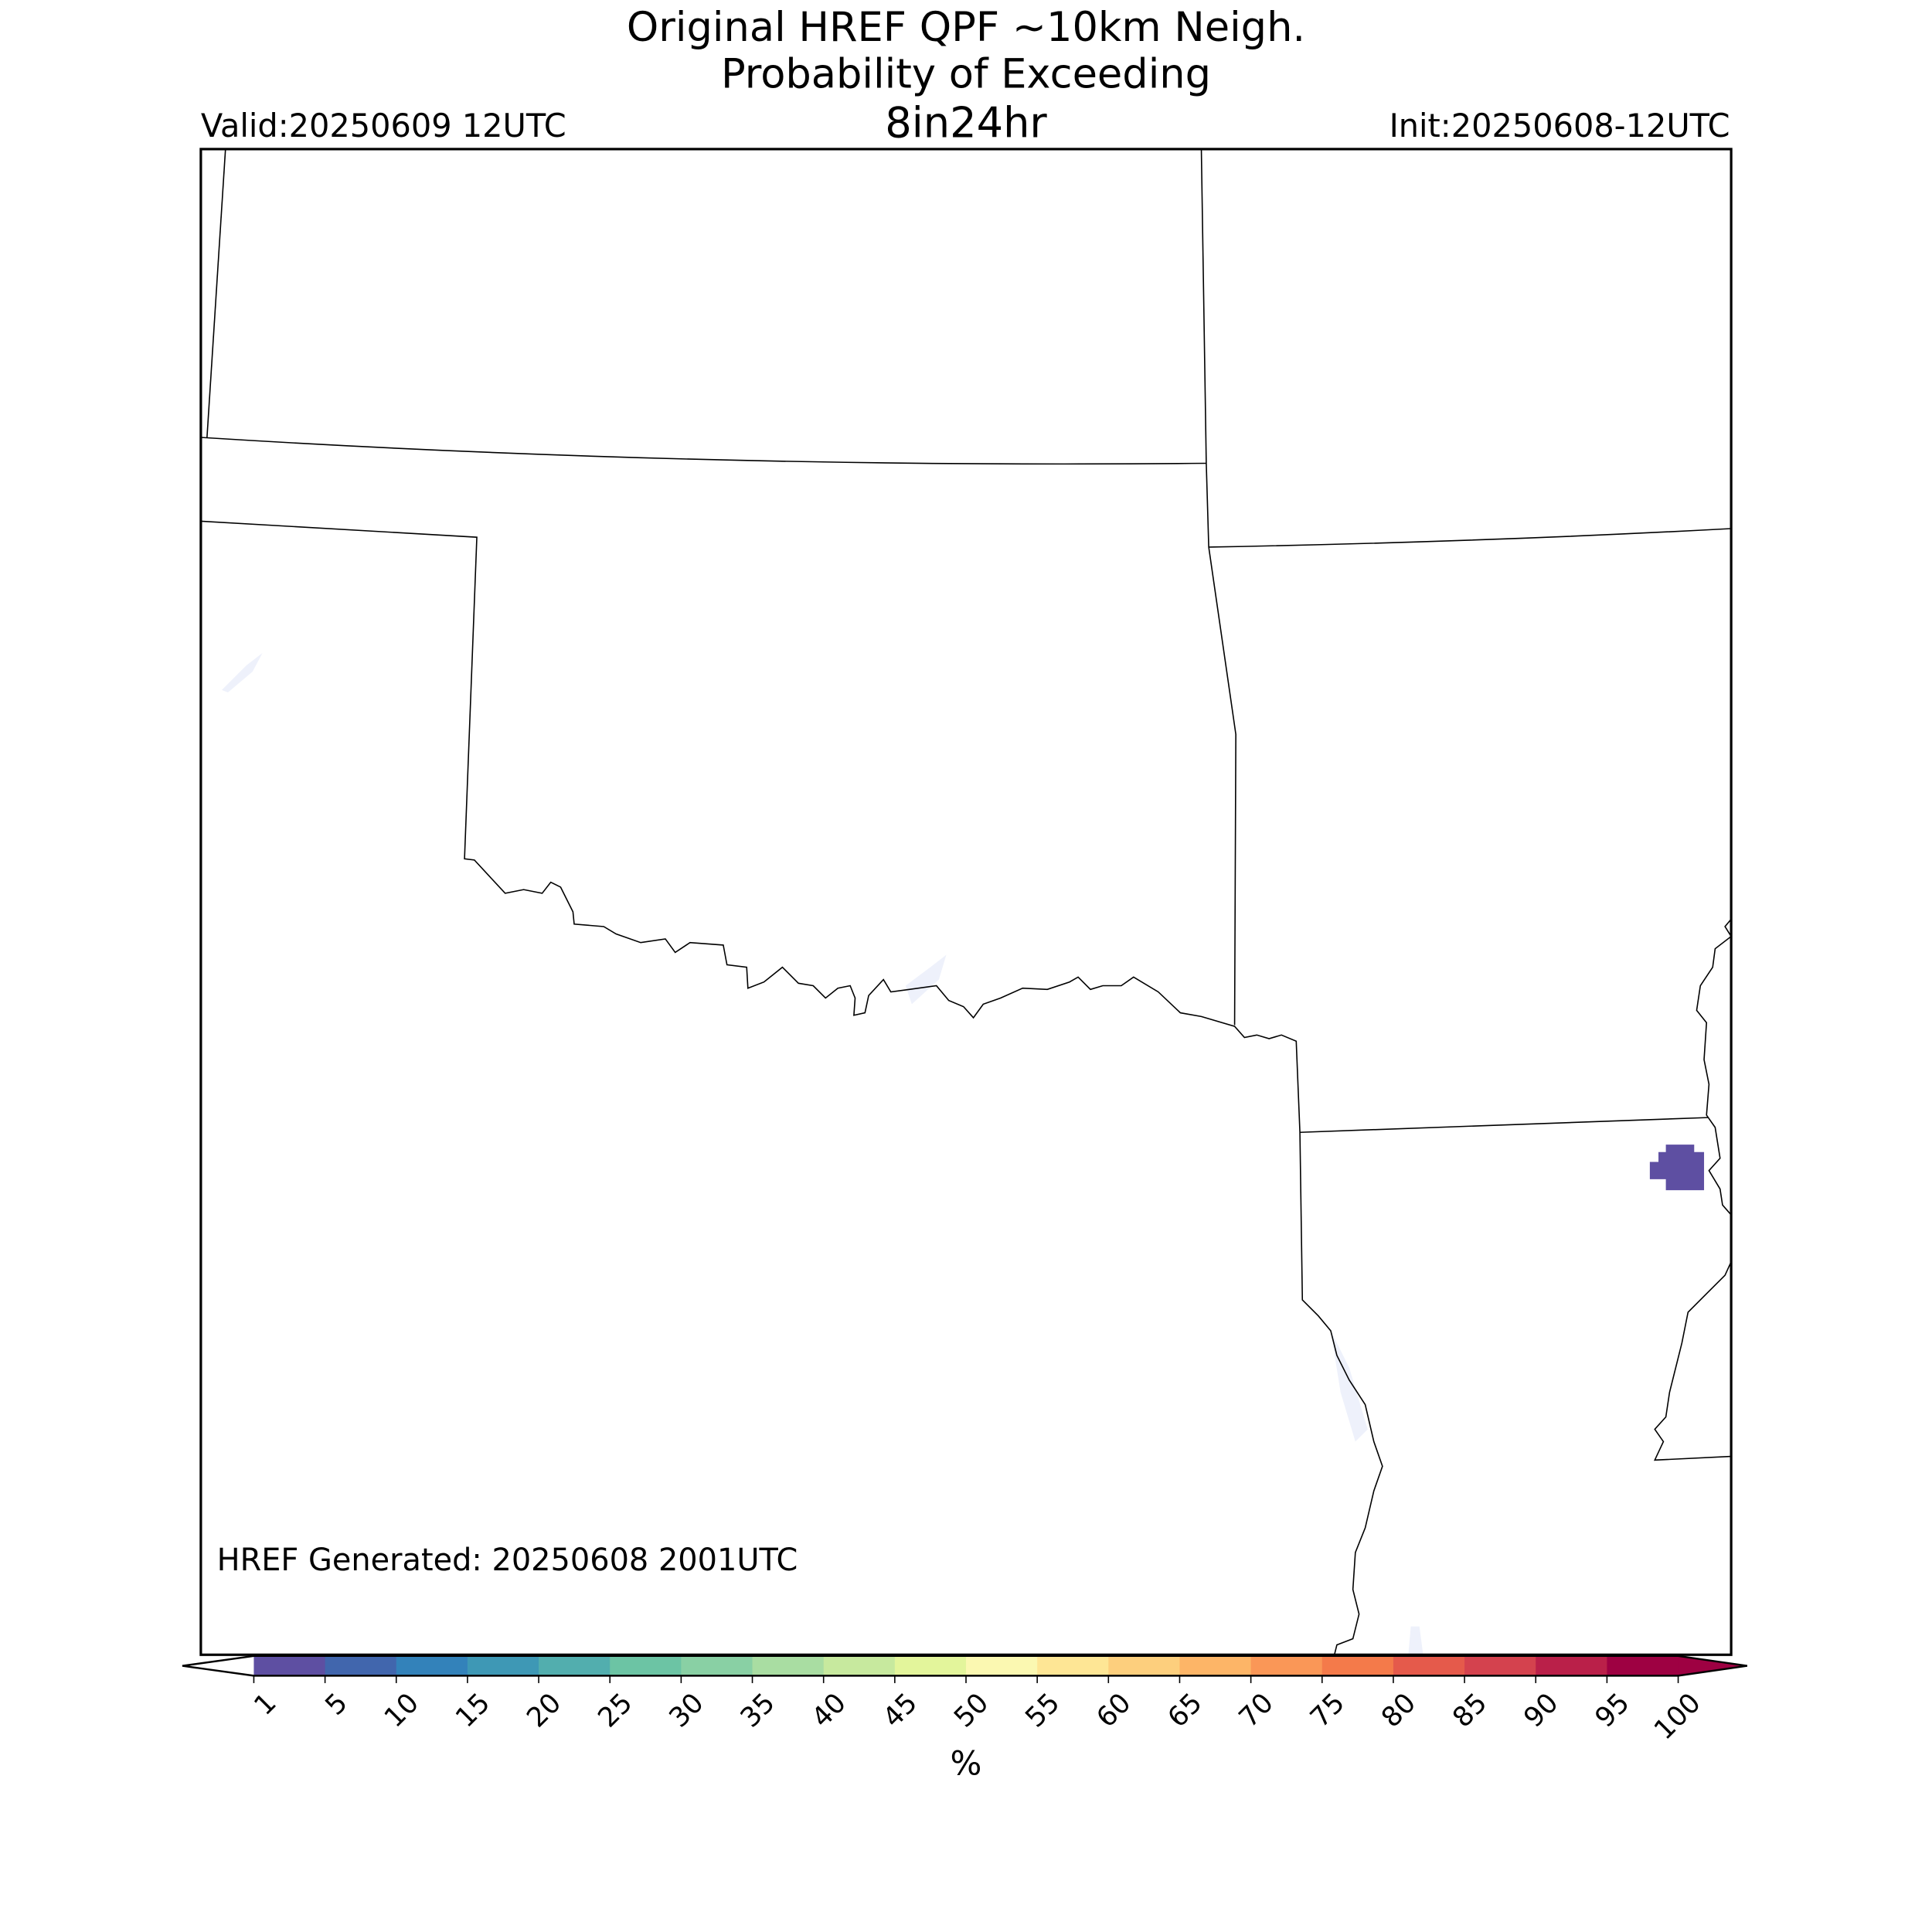 This screenshot has height=1932, width=1932. Describe the element at coordinates (266, 1704) in the screenshot. I see `colorbar-tick-label: 1` at that location.